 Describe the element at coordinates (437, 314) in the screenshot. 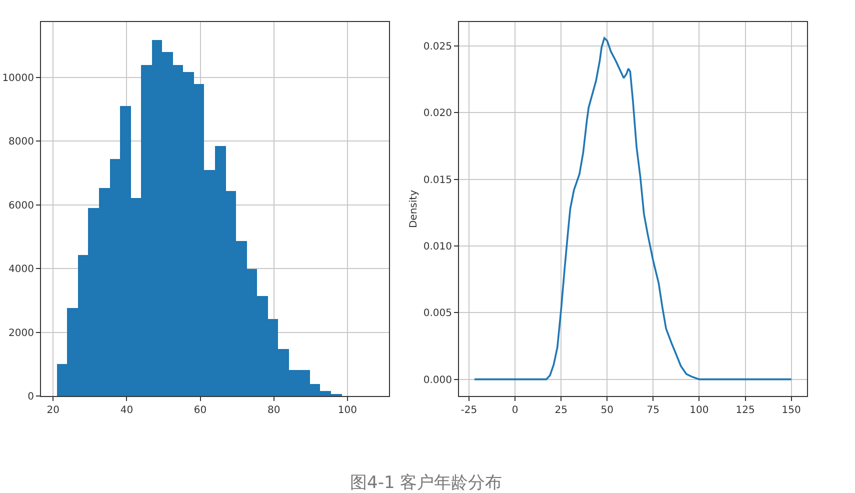

I see `y-tick-label: 0.005` at that location.